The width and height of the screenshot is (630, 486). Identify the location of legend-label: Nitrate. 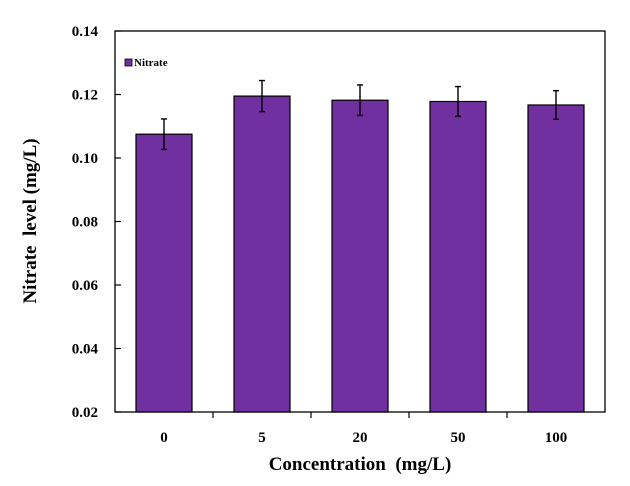
(151, 63).